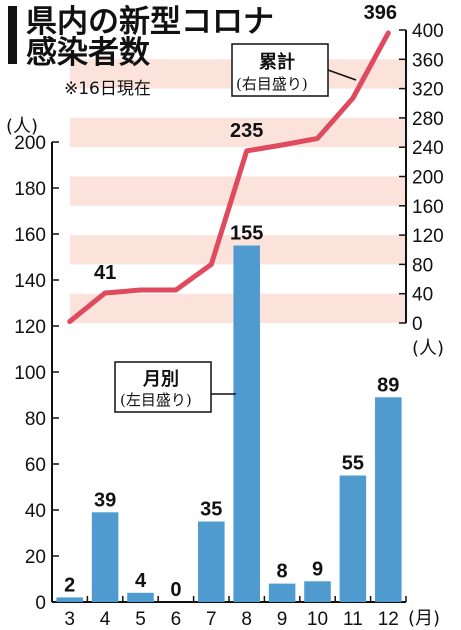  I want to click on left-tick-label: 40, so click(35, 511).